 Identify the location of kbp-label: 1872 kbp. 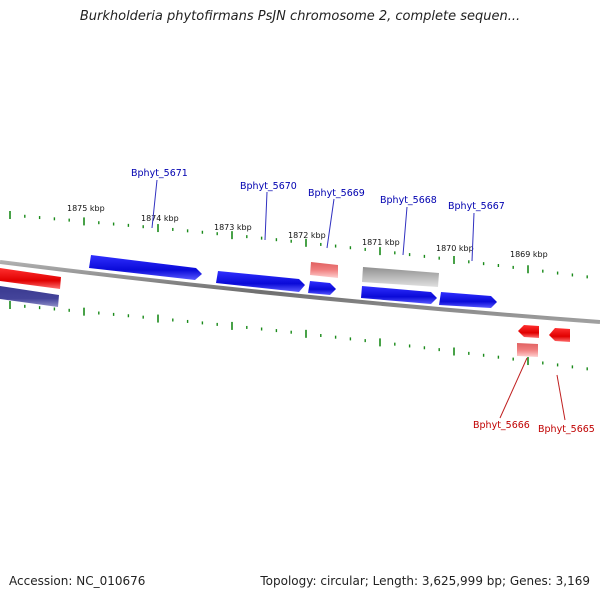
(307, 235).